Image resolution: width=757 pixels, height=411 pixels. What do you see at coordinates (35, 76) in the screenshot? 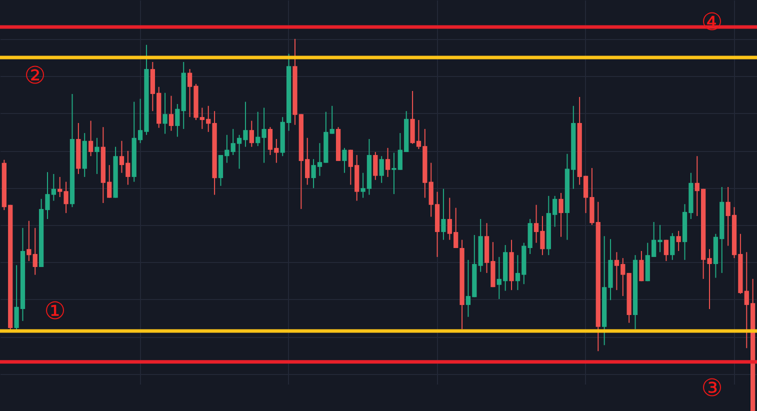
I see `ref-line-label: ②` at bounding box center [35, 76].